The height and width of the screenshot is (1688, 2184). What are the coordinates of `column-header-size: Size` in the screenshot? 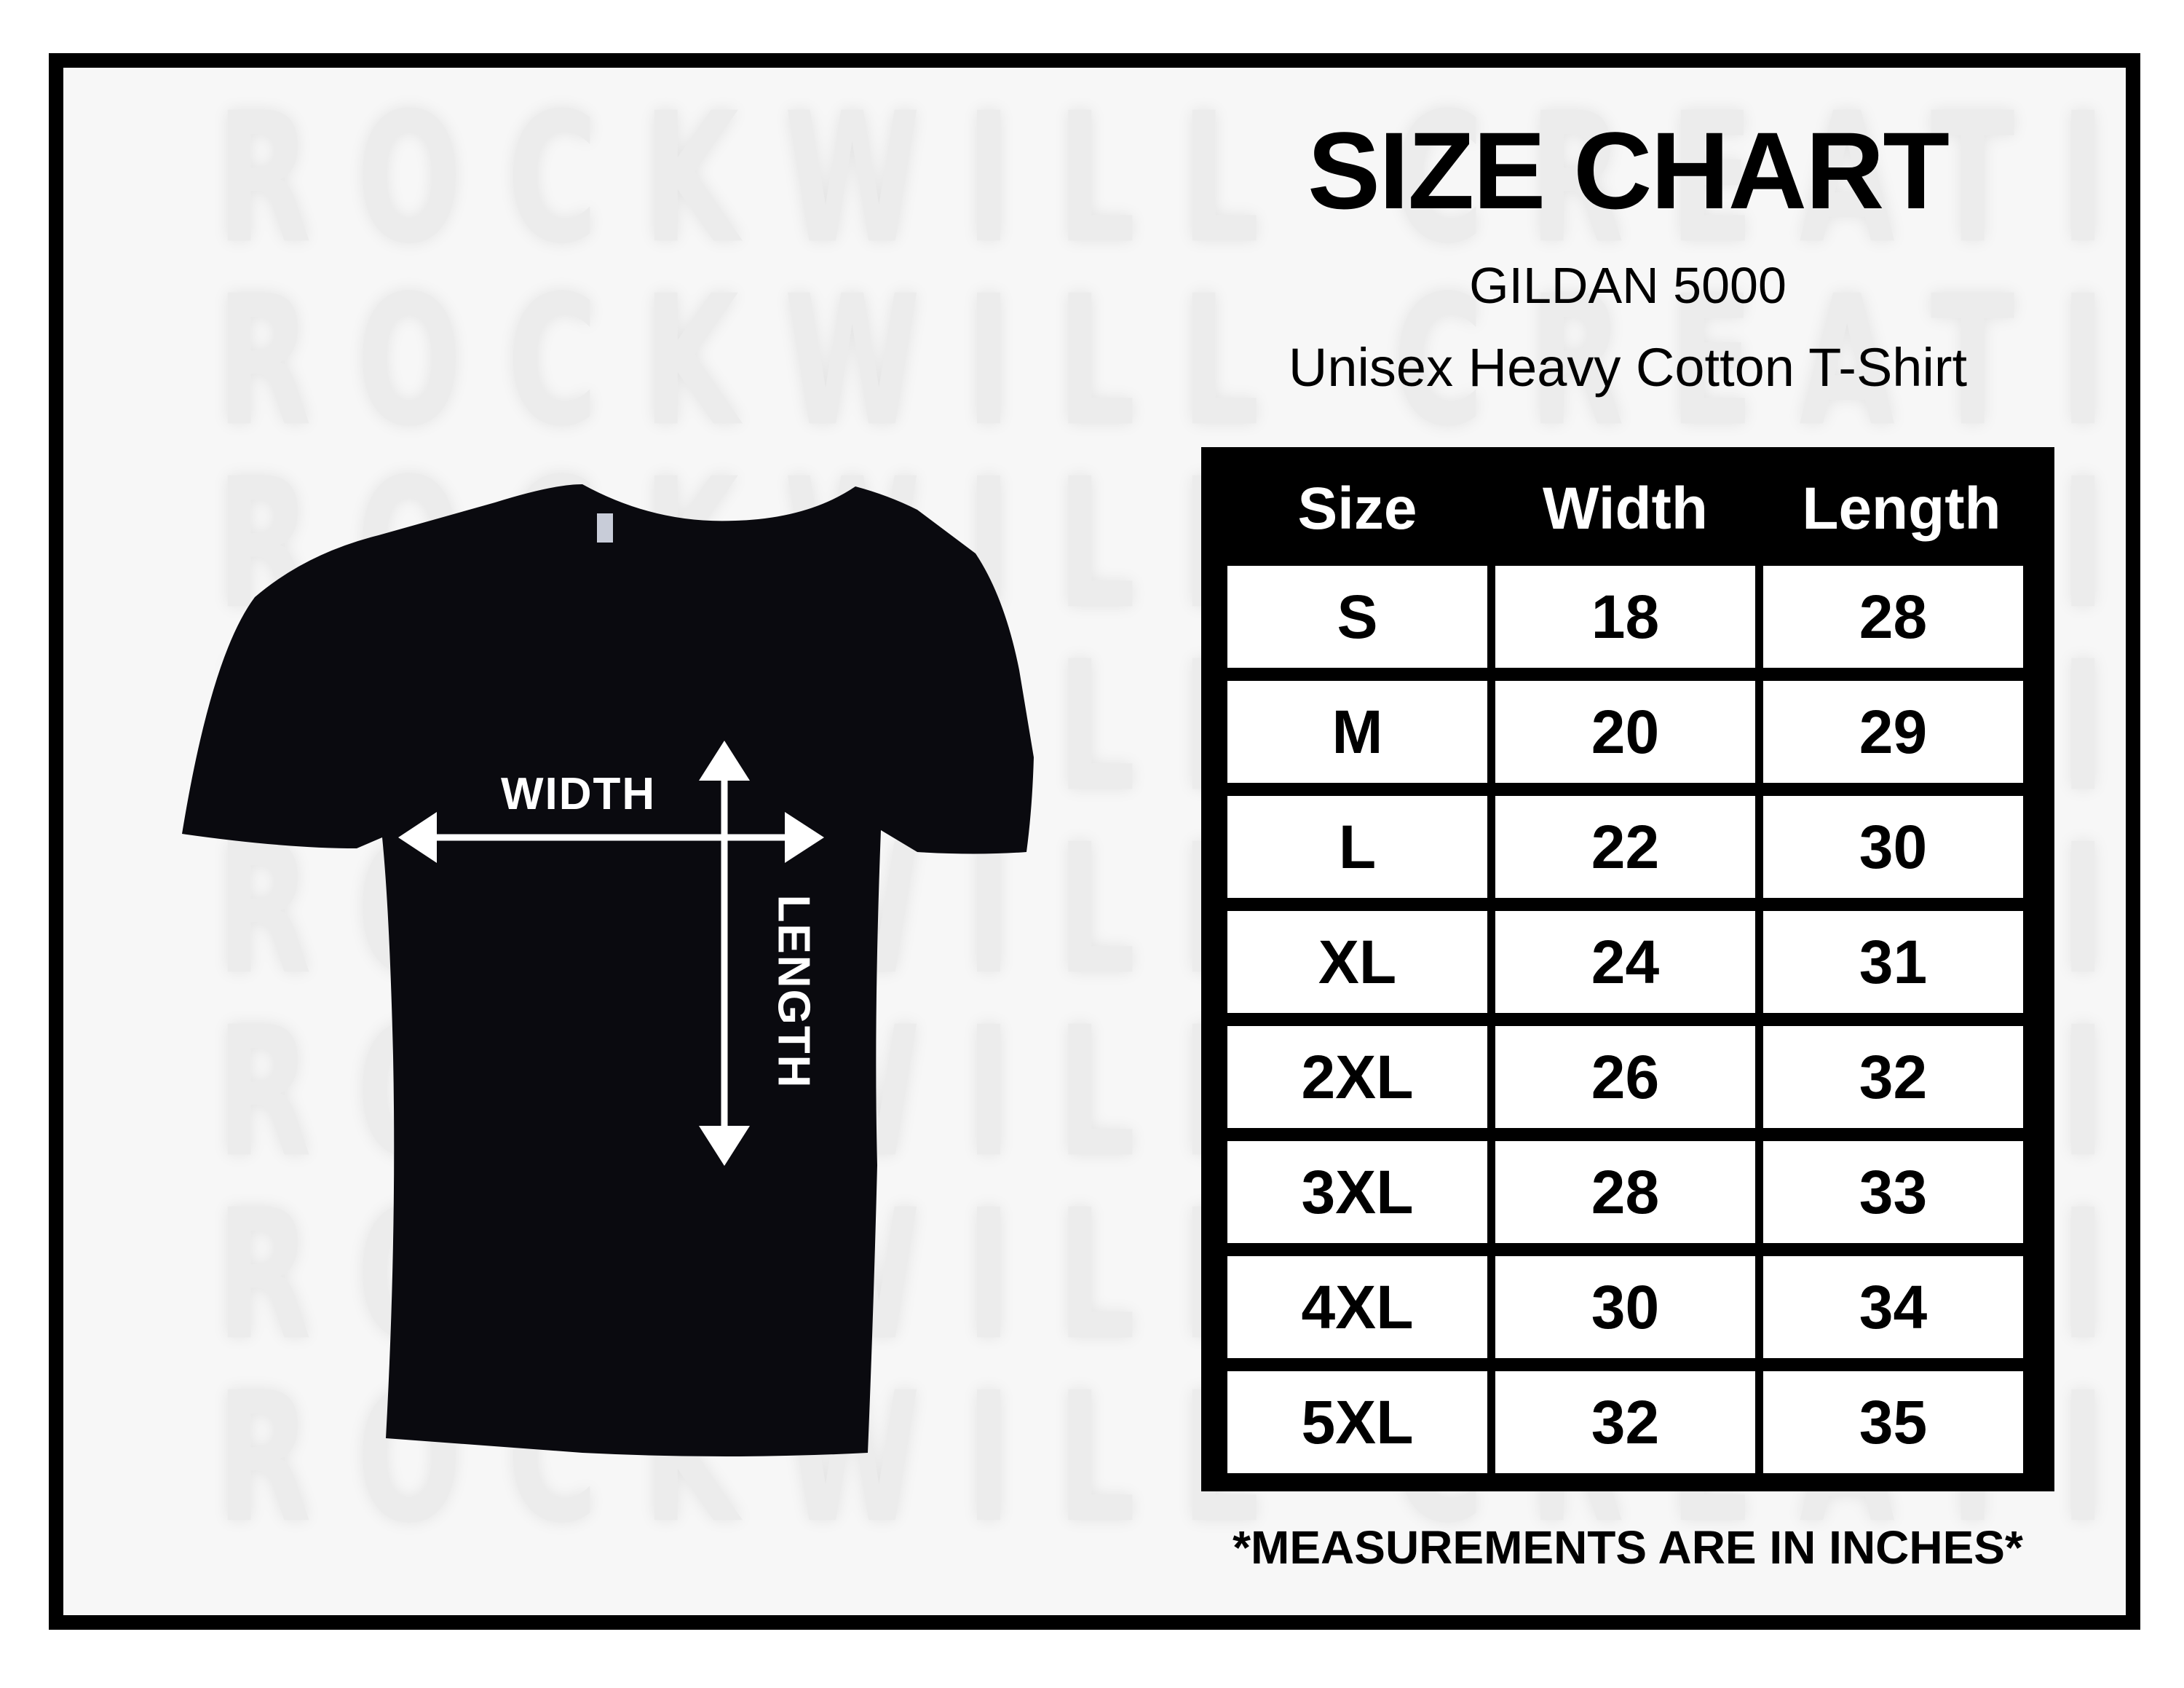 It's located at (1357, 509).